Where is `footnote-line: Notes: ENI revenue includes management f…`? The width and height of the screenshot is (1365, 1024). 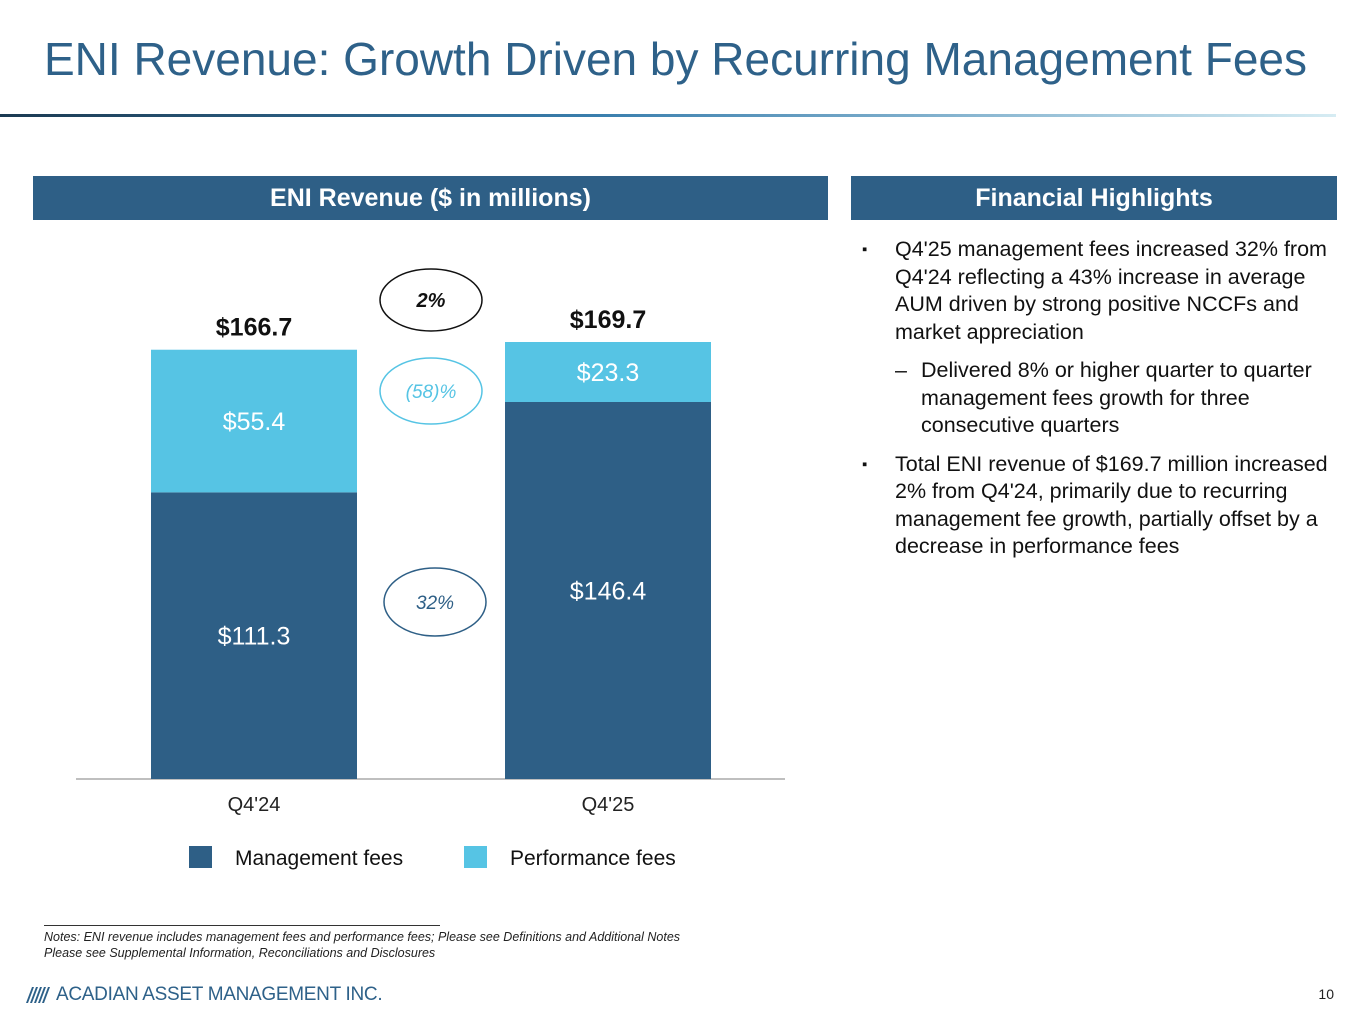
footnote-line: Notes: ENI revenue includes management f… is located at coordinates (362, 937).